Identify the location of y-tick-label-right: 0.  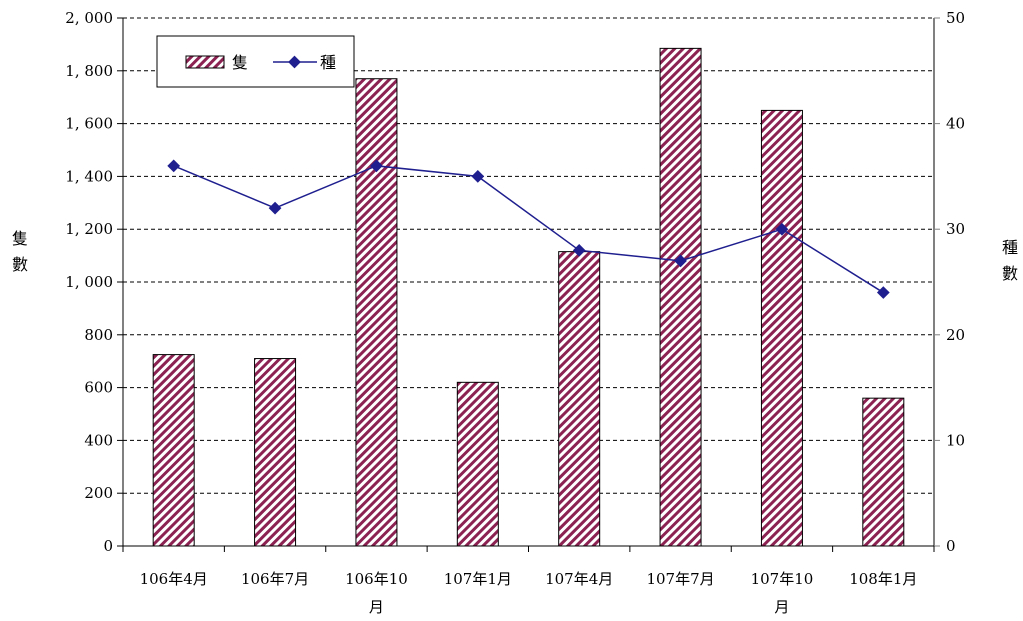
(951, 546).